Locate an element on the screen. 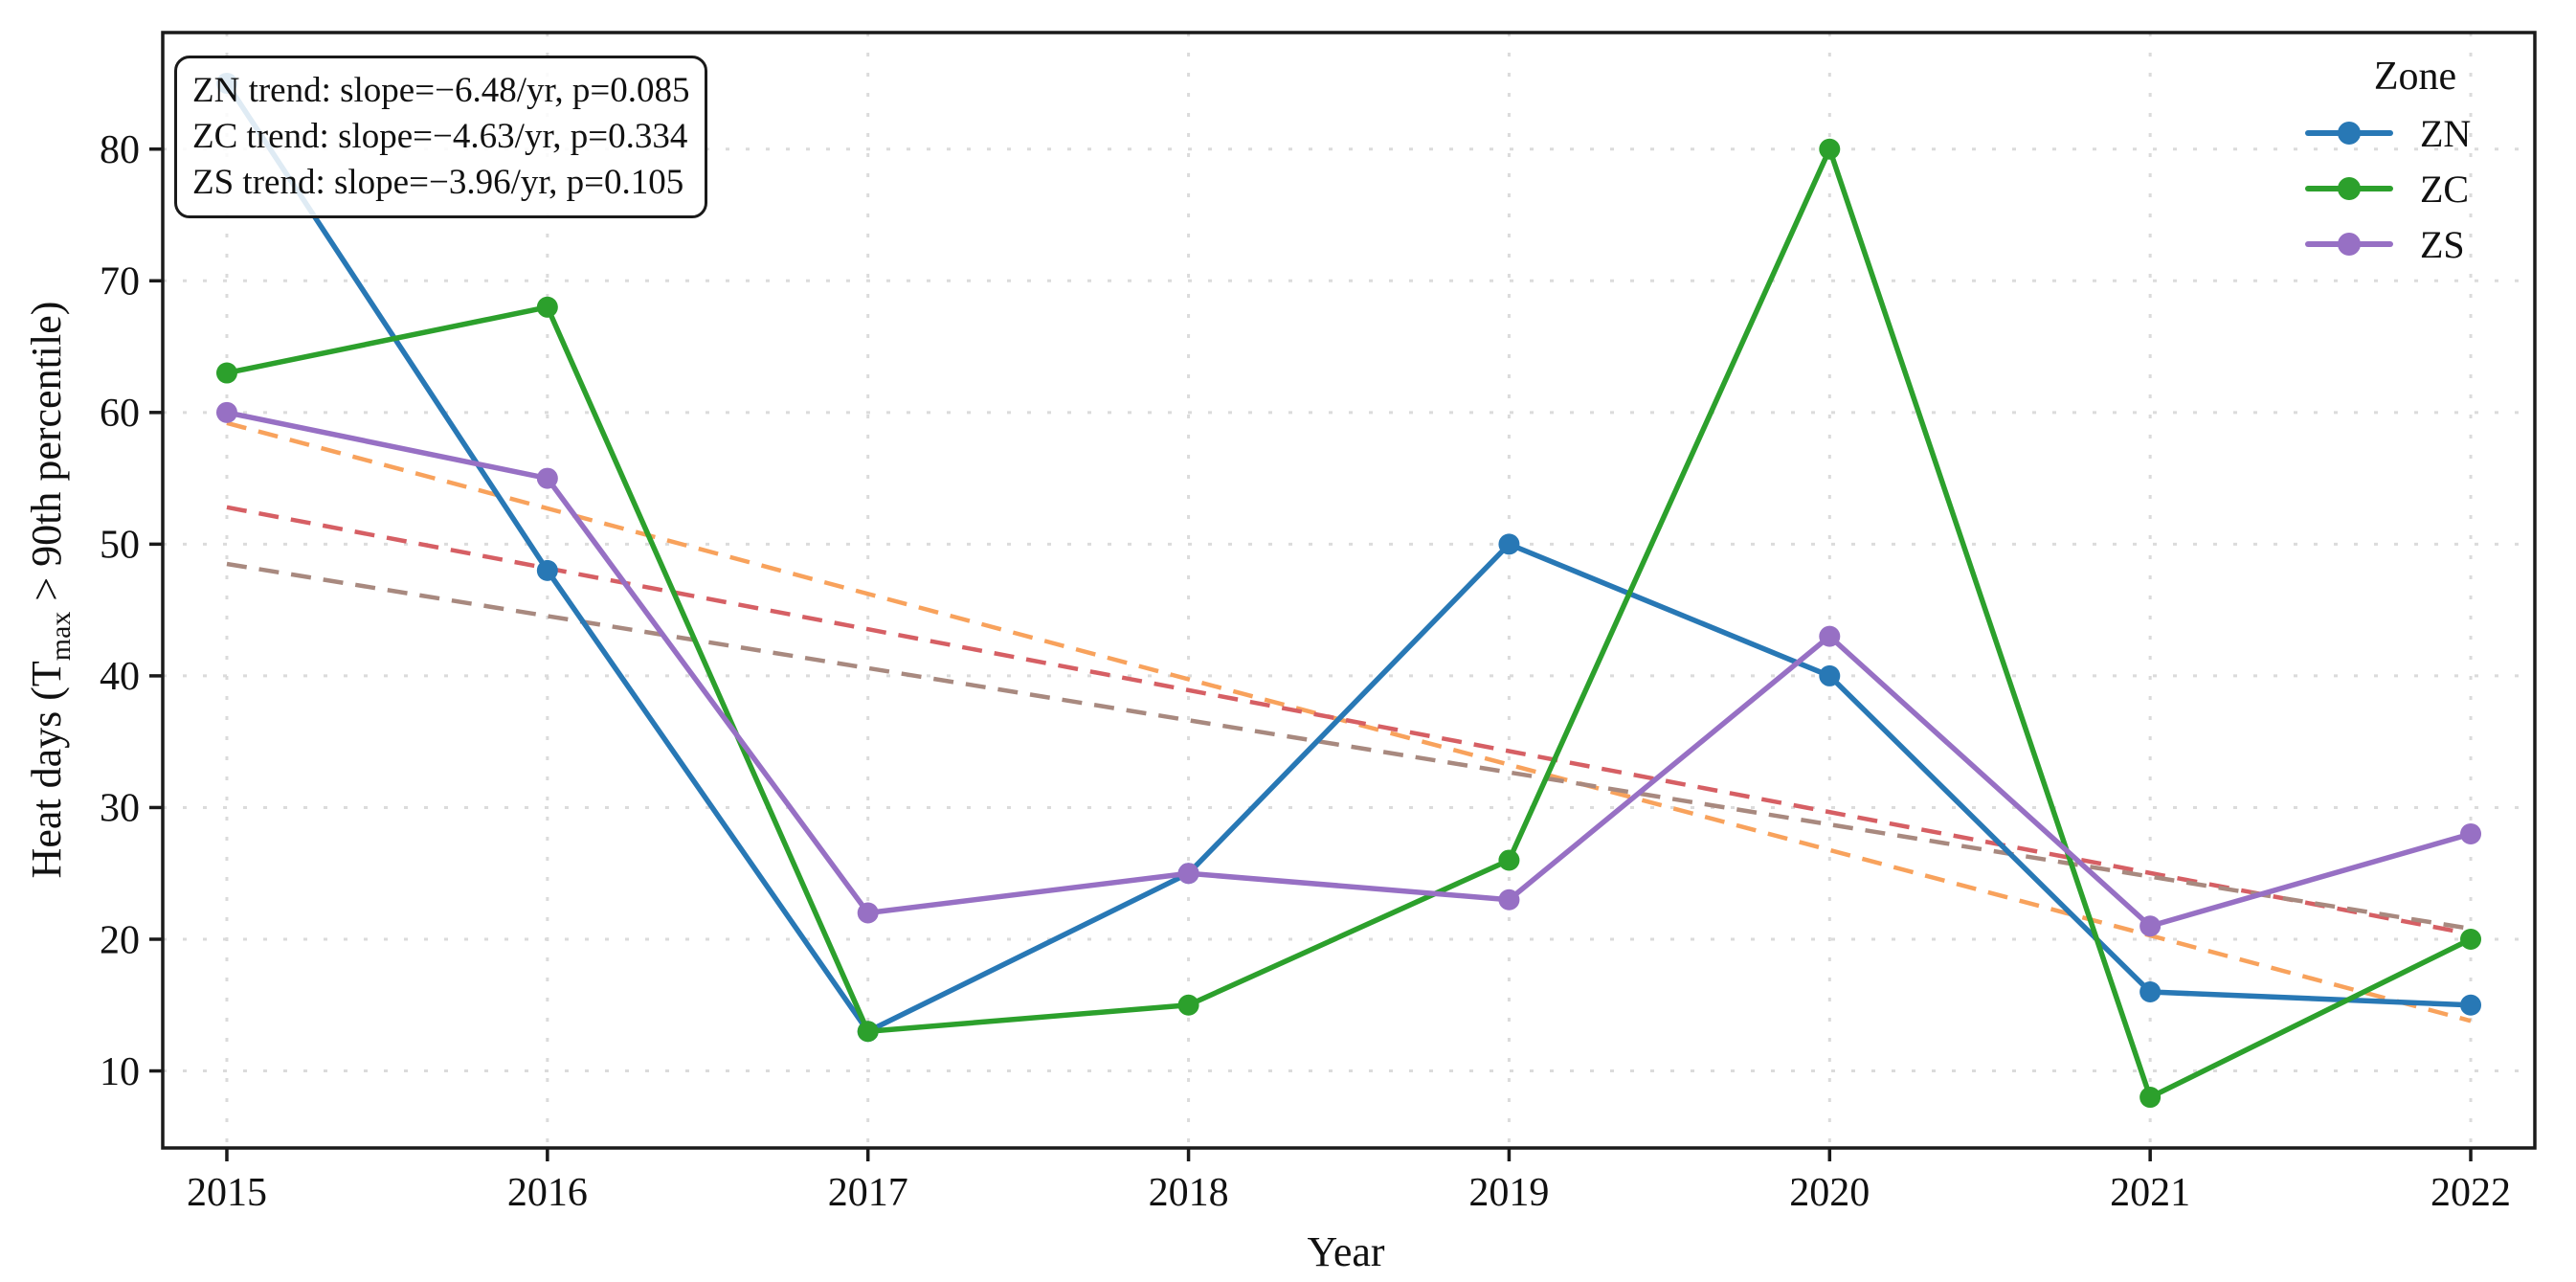 Image resolution: width=2576 pixels, height=1282 pixels. x-tick-label: 2016 is located at coordinates (548, 1193).